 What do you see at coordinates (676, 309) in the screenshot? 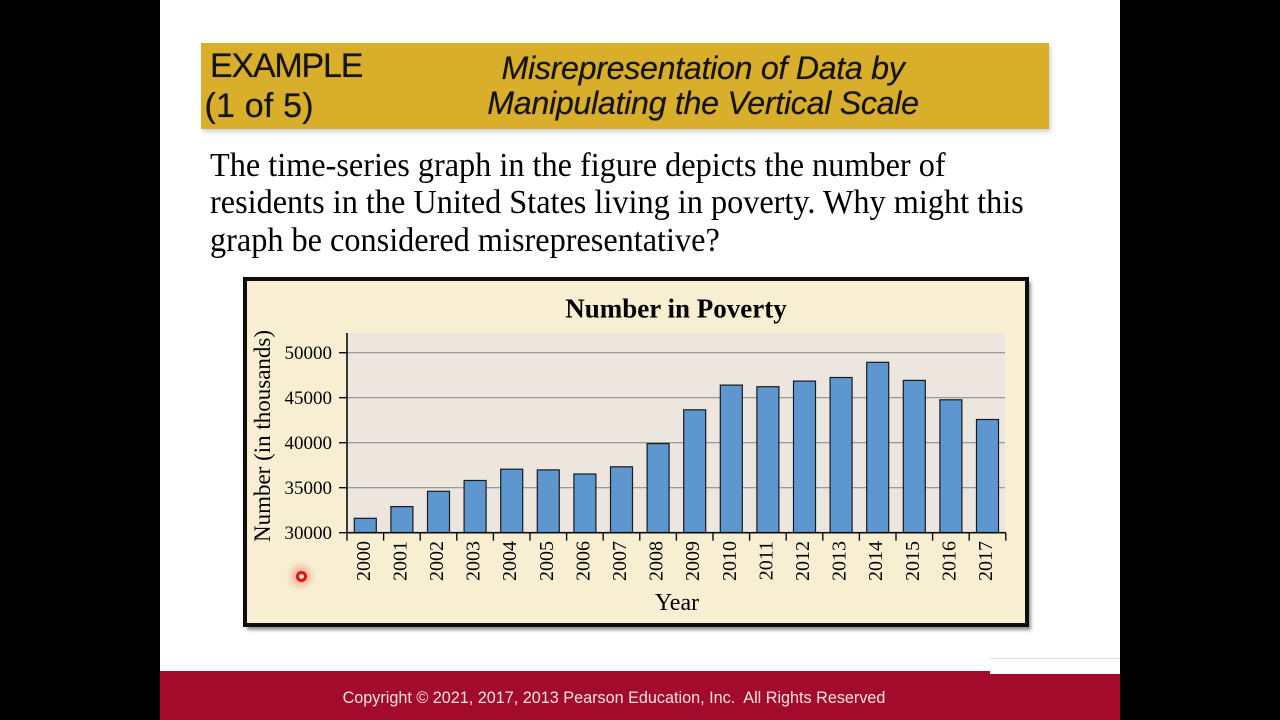
I see `svg-text: Number in Poverty` at bounding box center [676, 309].